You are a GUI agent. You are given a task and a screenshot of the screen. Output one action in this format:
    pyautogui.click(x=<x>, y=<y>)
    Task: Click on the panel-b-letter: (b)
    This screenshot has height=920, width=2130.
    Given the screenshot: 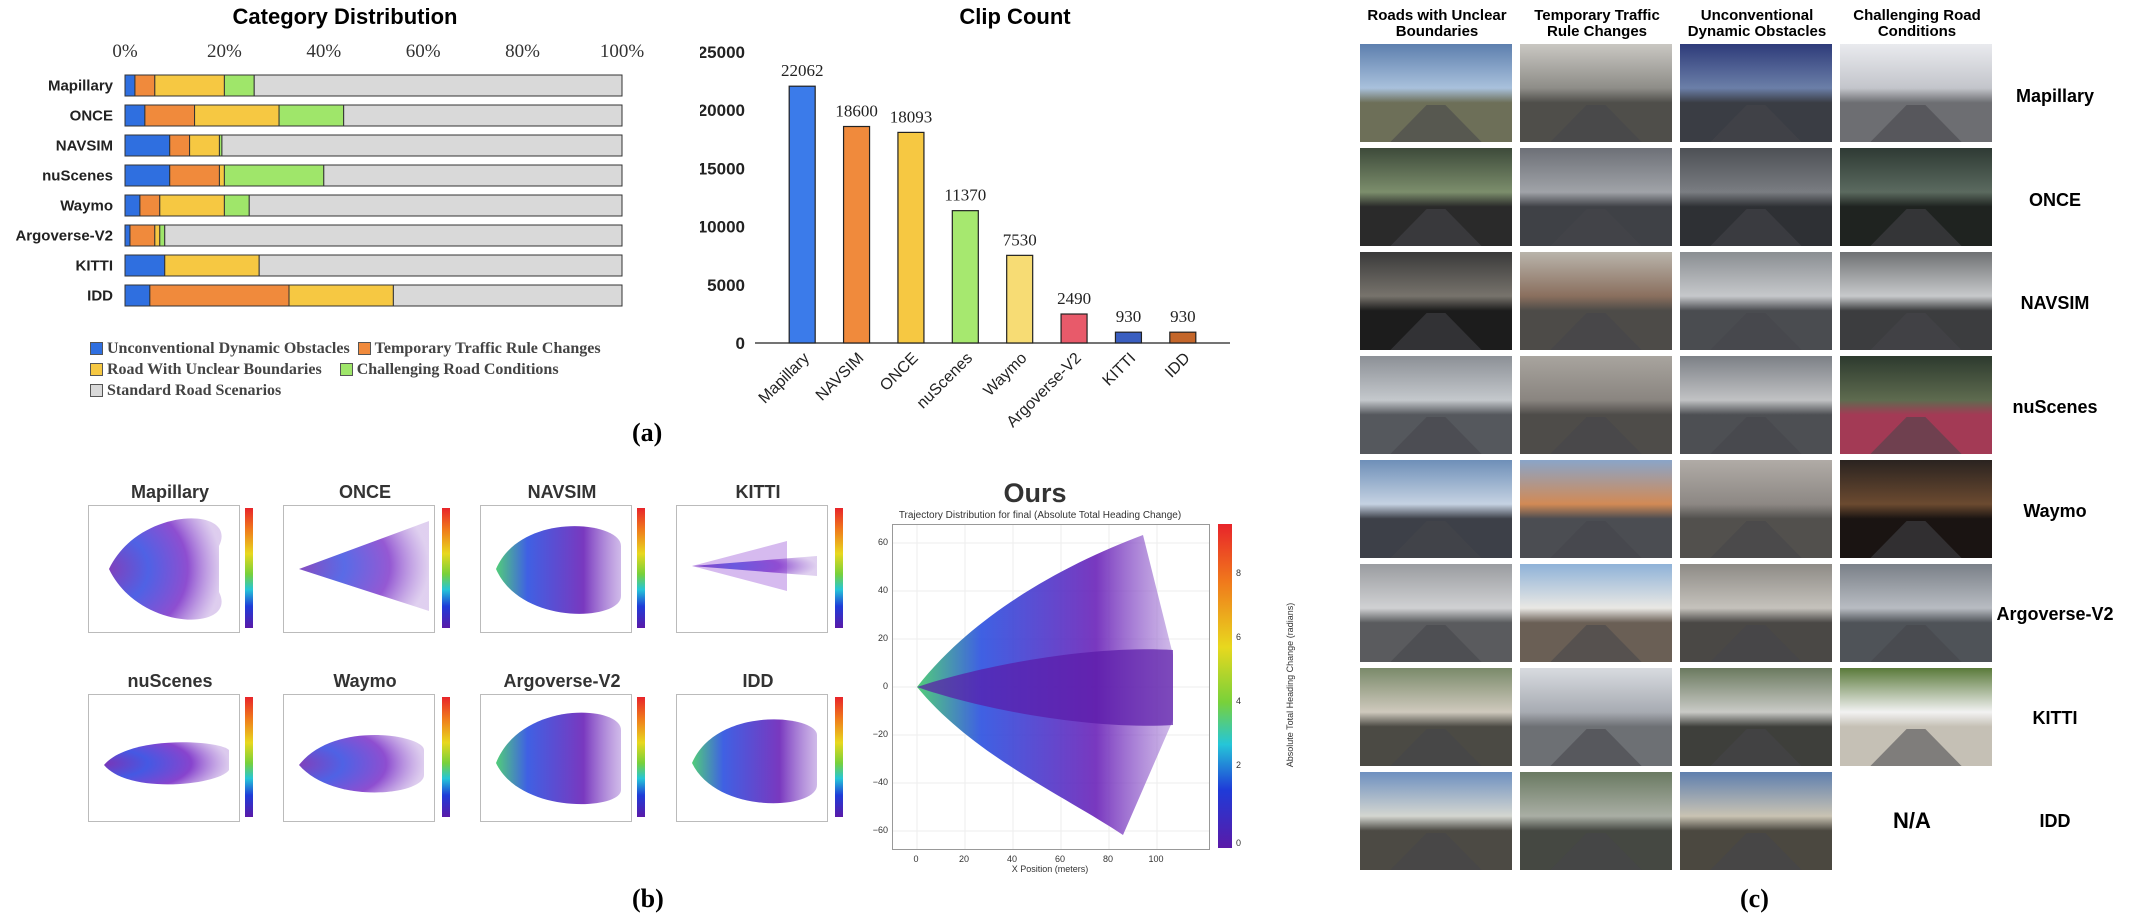 What is the action you would take?
    pyautogui.click(x=648, y=898)
    